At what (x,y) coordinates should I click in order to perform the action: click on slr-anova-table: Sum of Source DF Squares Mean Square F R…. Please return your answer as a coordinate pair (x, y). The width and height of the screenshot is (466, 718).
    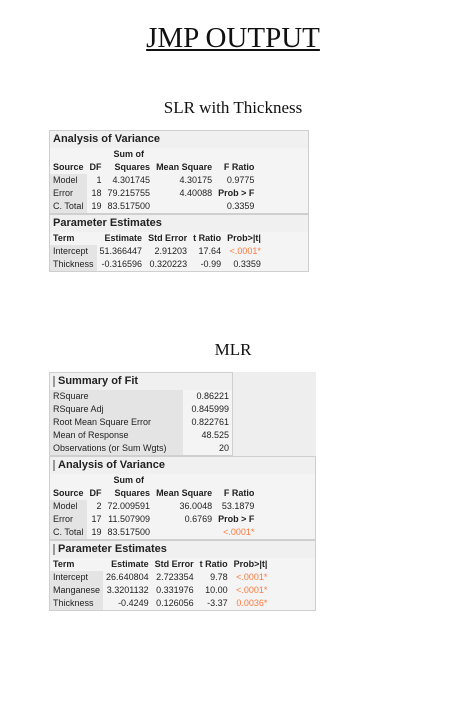
    Looking at the image, I should click on (153, 180).